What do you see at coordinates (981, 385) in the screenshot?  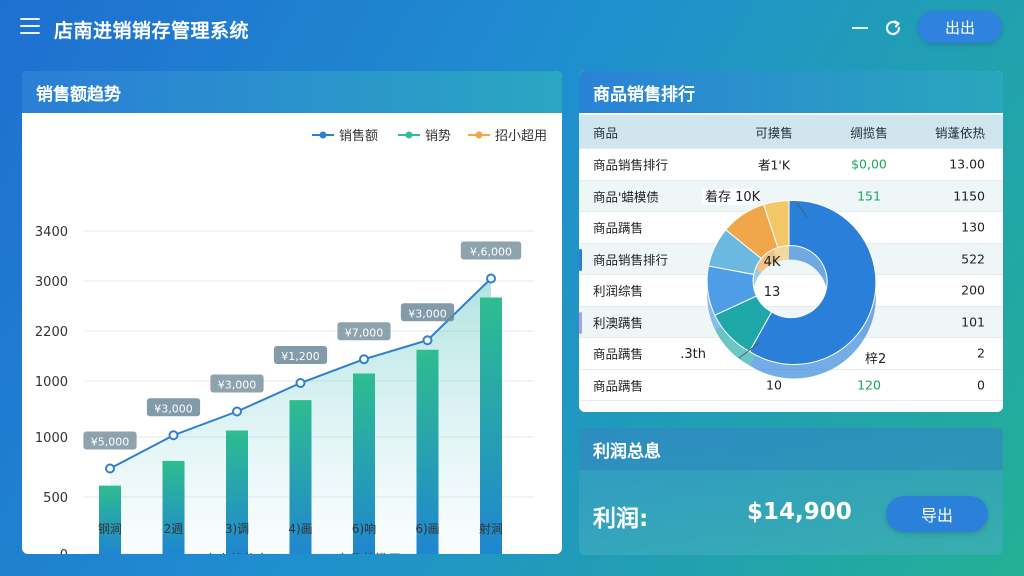 I see `rank-value: 0` at bounding box center [981, 385].